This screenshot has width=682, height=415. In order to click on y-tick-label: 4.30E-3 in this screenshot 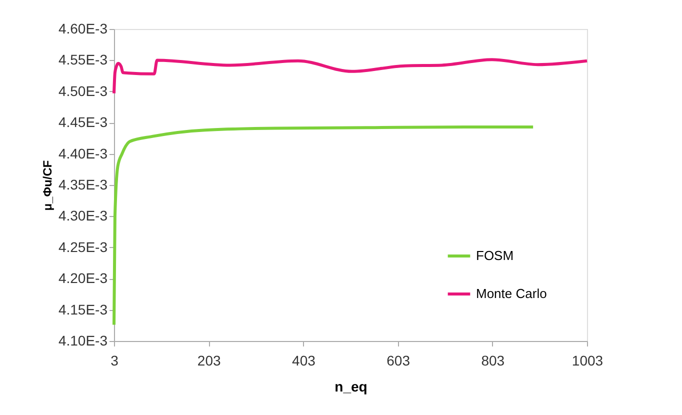, I will do `click(83, 216)`.